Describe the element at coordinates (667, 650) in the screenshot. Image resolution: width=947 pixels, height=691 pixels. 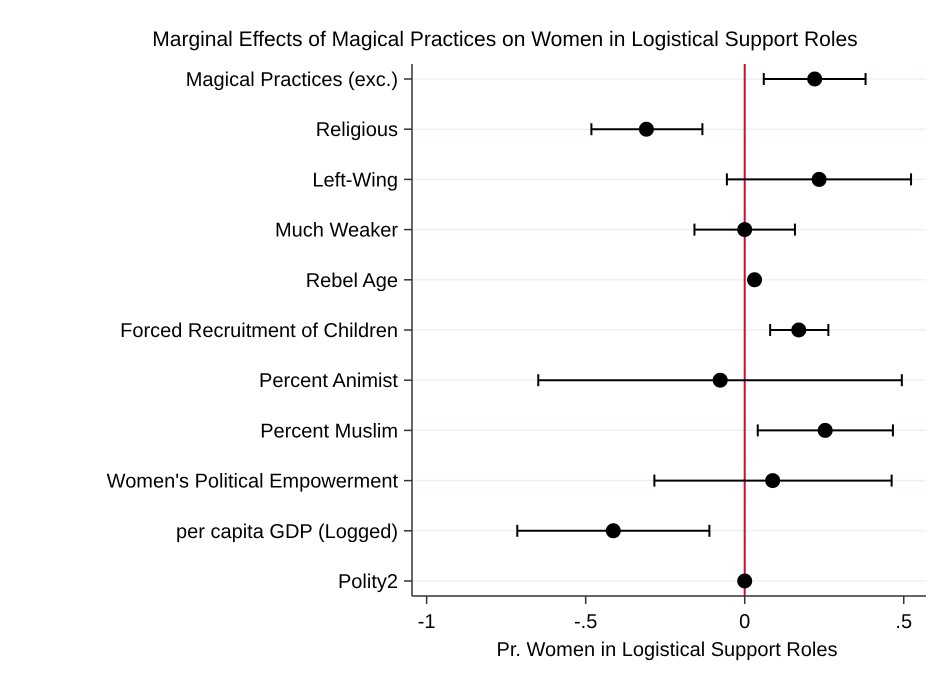
I see `x-axis-title: Pr. Women in Logistical Support Roles` at that location.